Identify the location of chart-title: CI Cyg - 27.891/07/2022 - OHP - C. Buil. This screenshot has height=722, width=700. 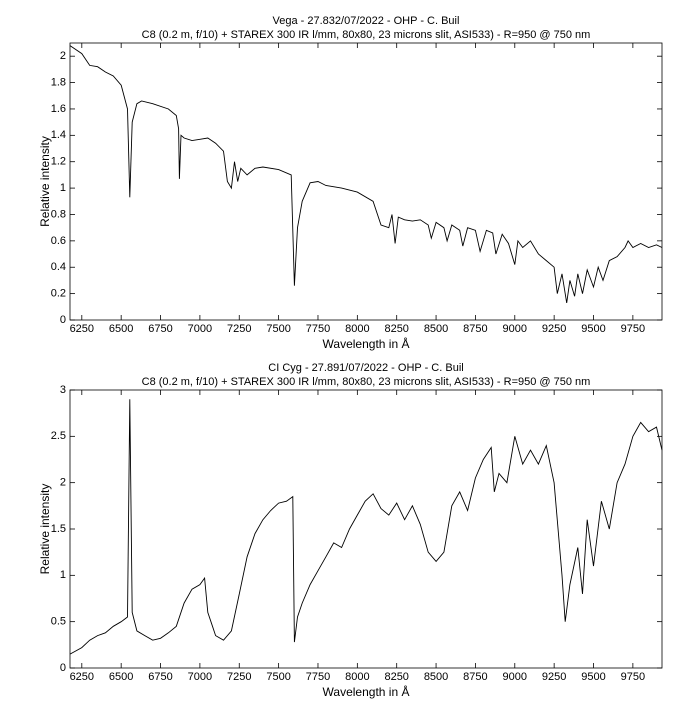
(365, 368).